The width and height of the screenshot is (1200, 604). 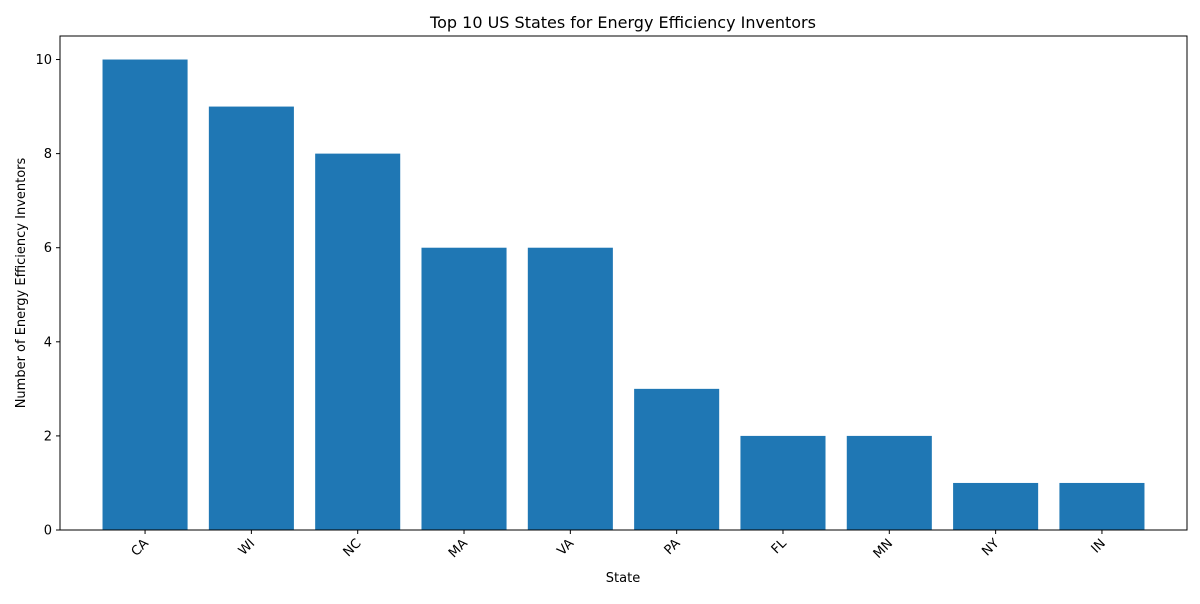 I want to click on x-tick-label: NY, so click(x=990, y=547).